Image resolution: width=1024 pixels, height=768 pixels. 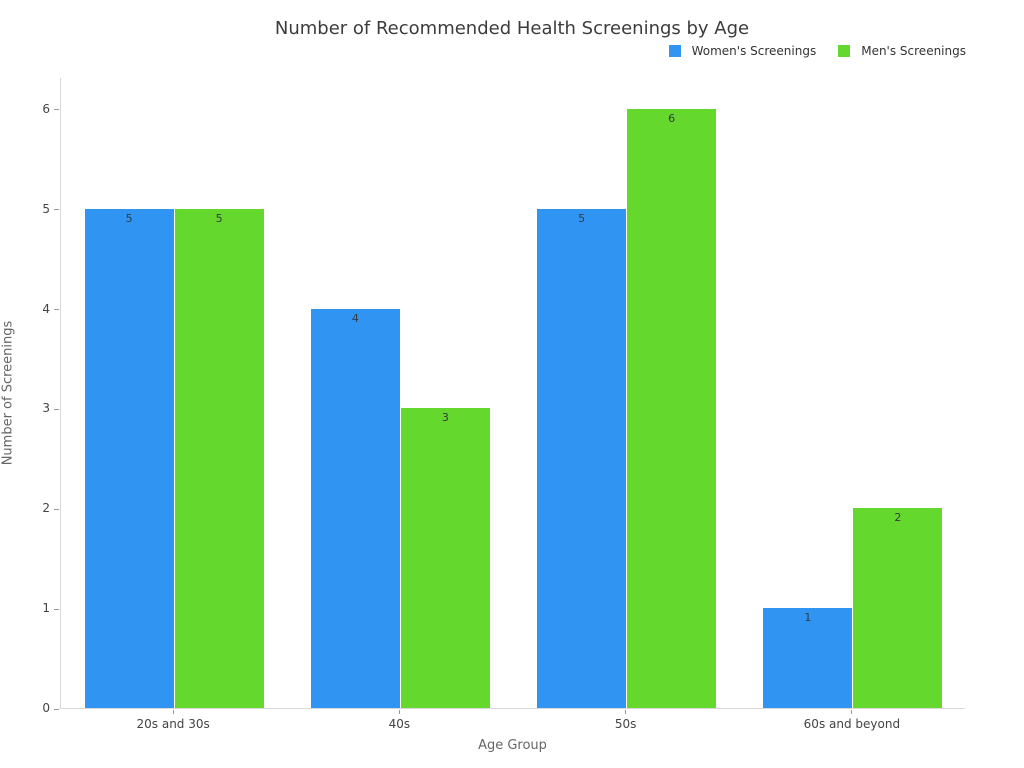 What do you see at coordinates (46, 608) in the screenshot?
I see `y-tick-label: 1` at bounding box center [46, 608].